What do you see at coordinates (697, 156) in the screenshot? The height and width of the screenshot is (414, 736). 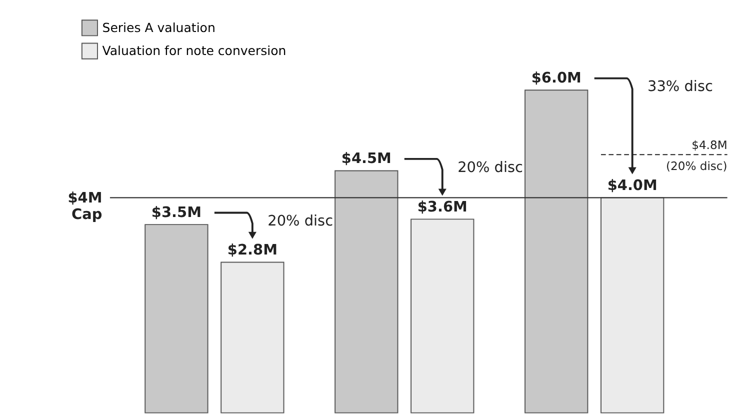 I see `ref-line-label: $4.8M (20% disc)` at bounding box center [697, 156].